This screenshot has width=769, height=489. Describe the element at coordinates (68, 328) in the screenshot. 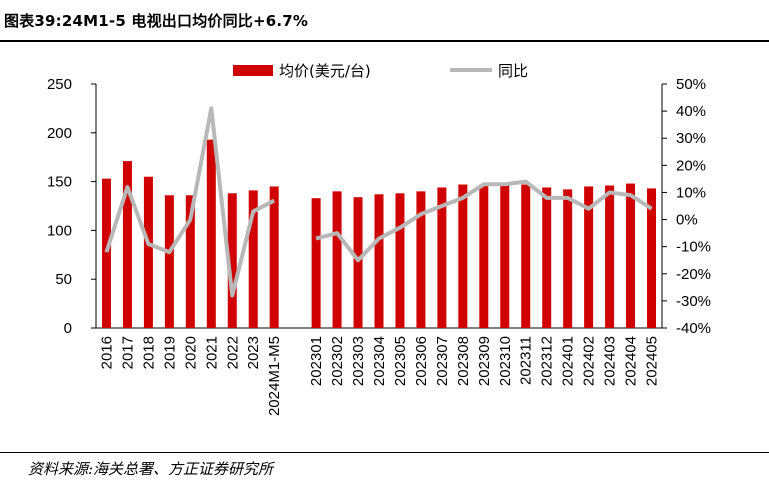

I see `left-tick-label: 0` at that location.